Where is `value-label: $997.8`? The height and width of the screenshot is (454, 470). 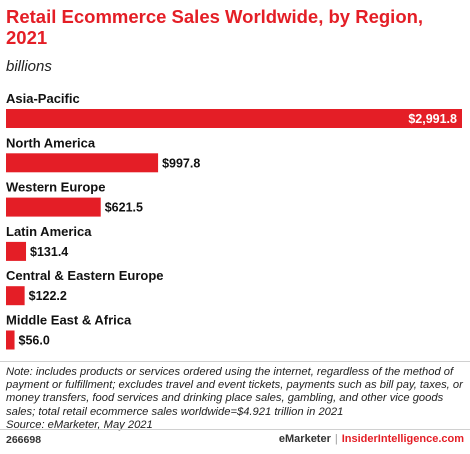
value-label: $997.8 is located at coordinates (181, 163).